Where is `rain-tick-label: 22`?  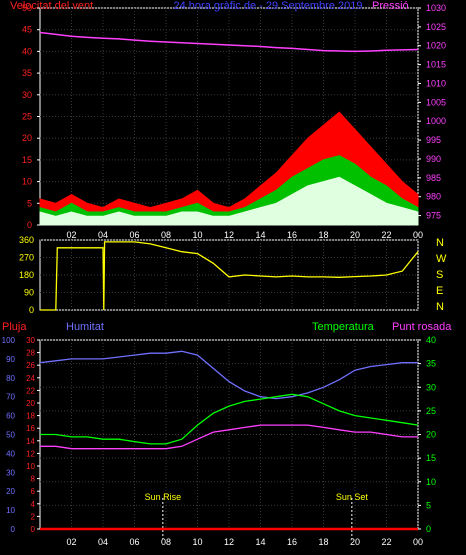 rain-tick-label: 22 is located at coordinates (30, 390).